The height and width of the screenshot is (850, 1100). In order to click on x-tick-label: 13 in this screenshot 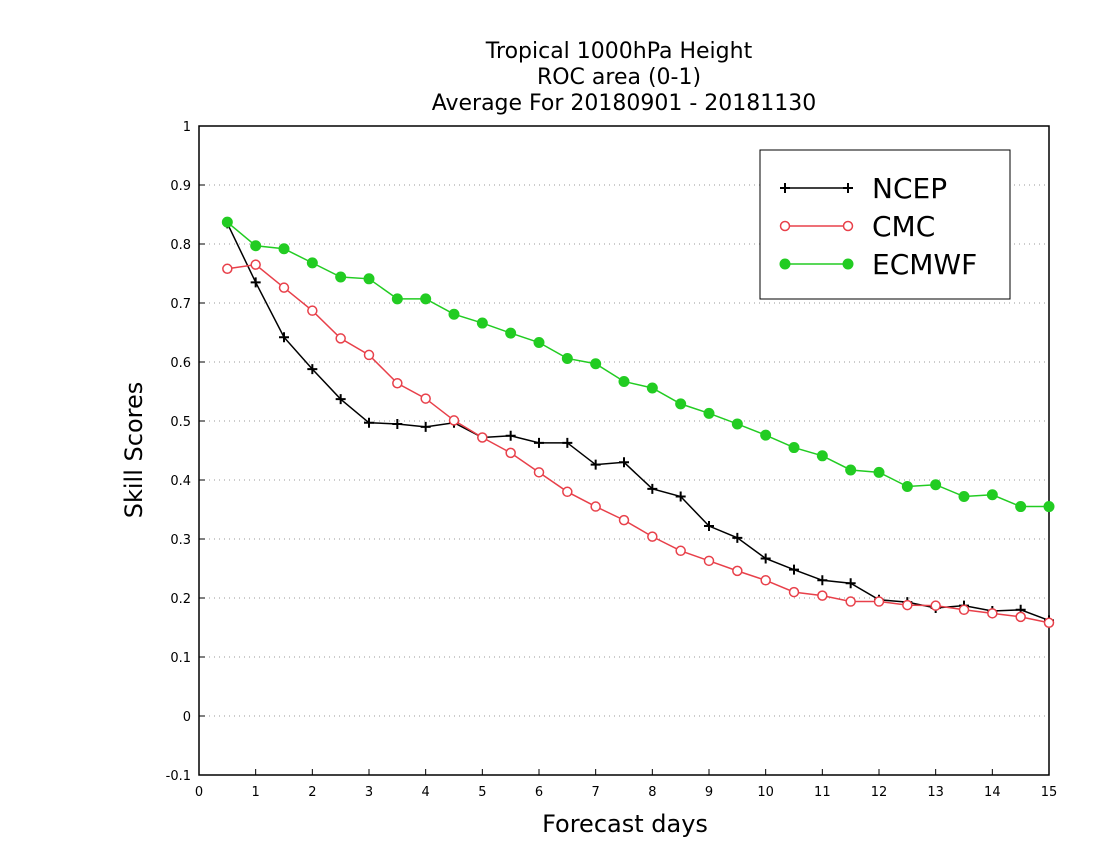, I will do `click(935, 792)`.